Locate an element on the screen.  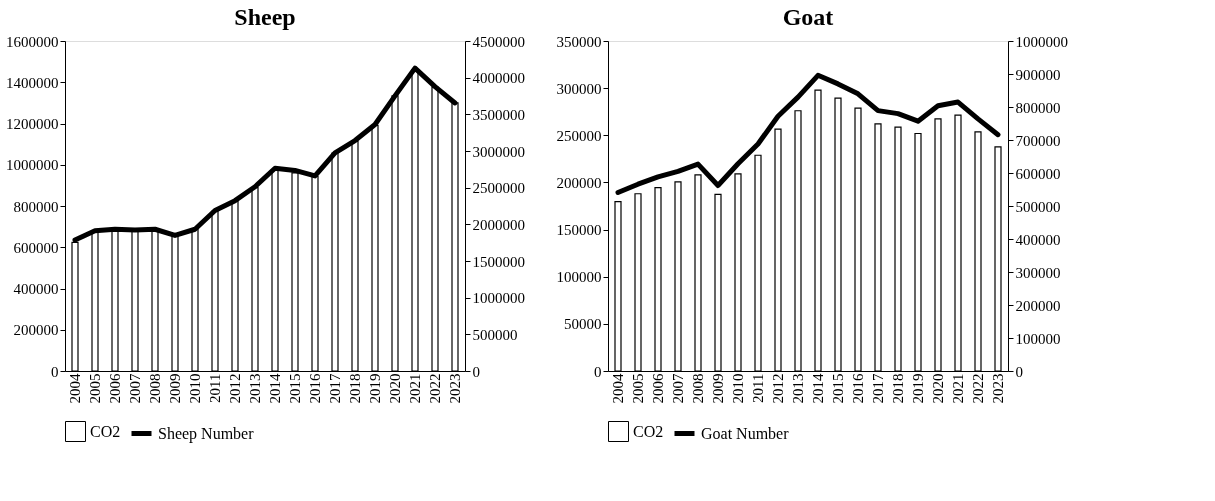
y2-tick-label: 800000 is located at coordinates (1038, 107).